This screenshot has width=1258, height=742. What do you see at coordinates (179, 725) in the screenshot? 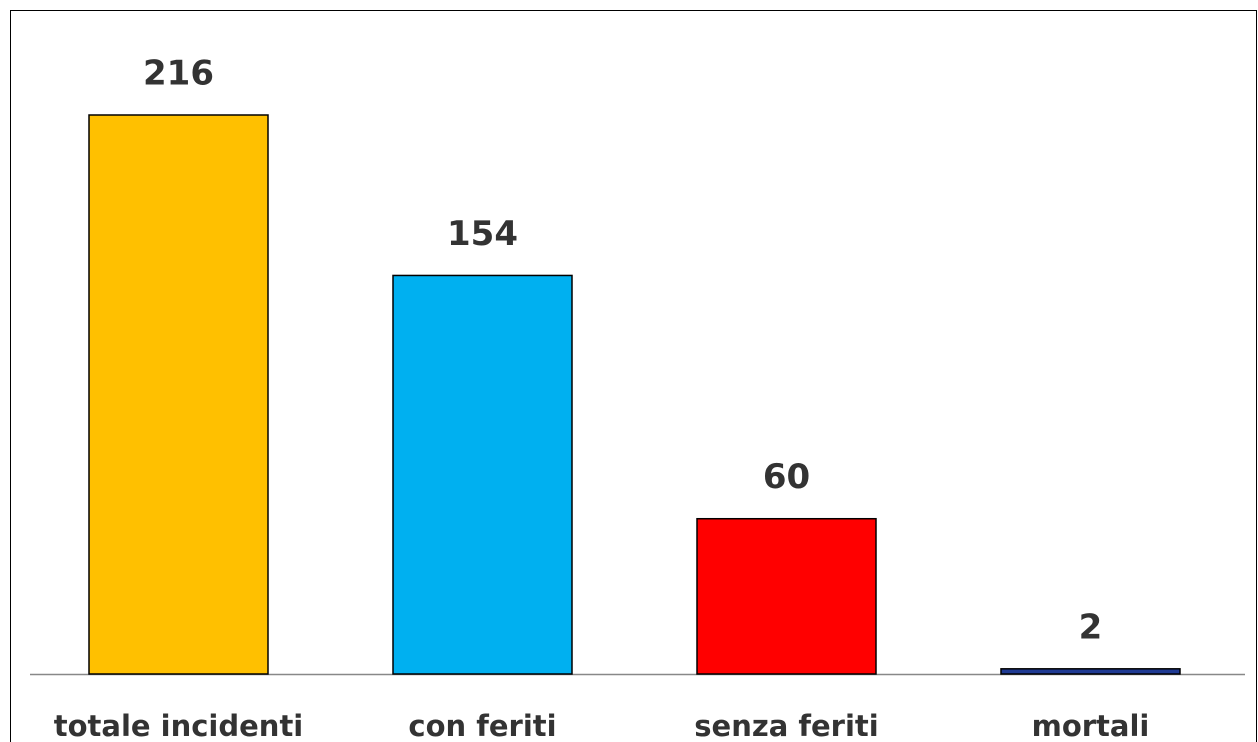
I see `x-tick-label: totale incidenti` at bounding box center [179, 725].